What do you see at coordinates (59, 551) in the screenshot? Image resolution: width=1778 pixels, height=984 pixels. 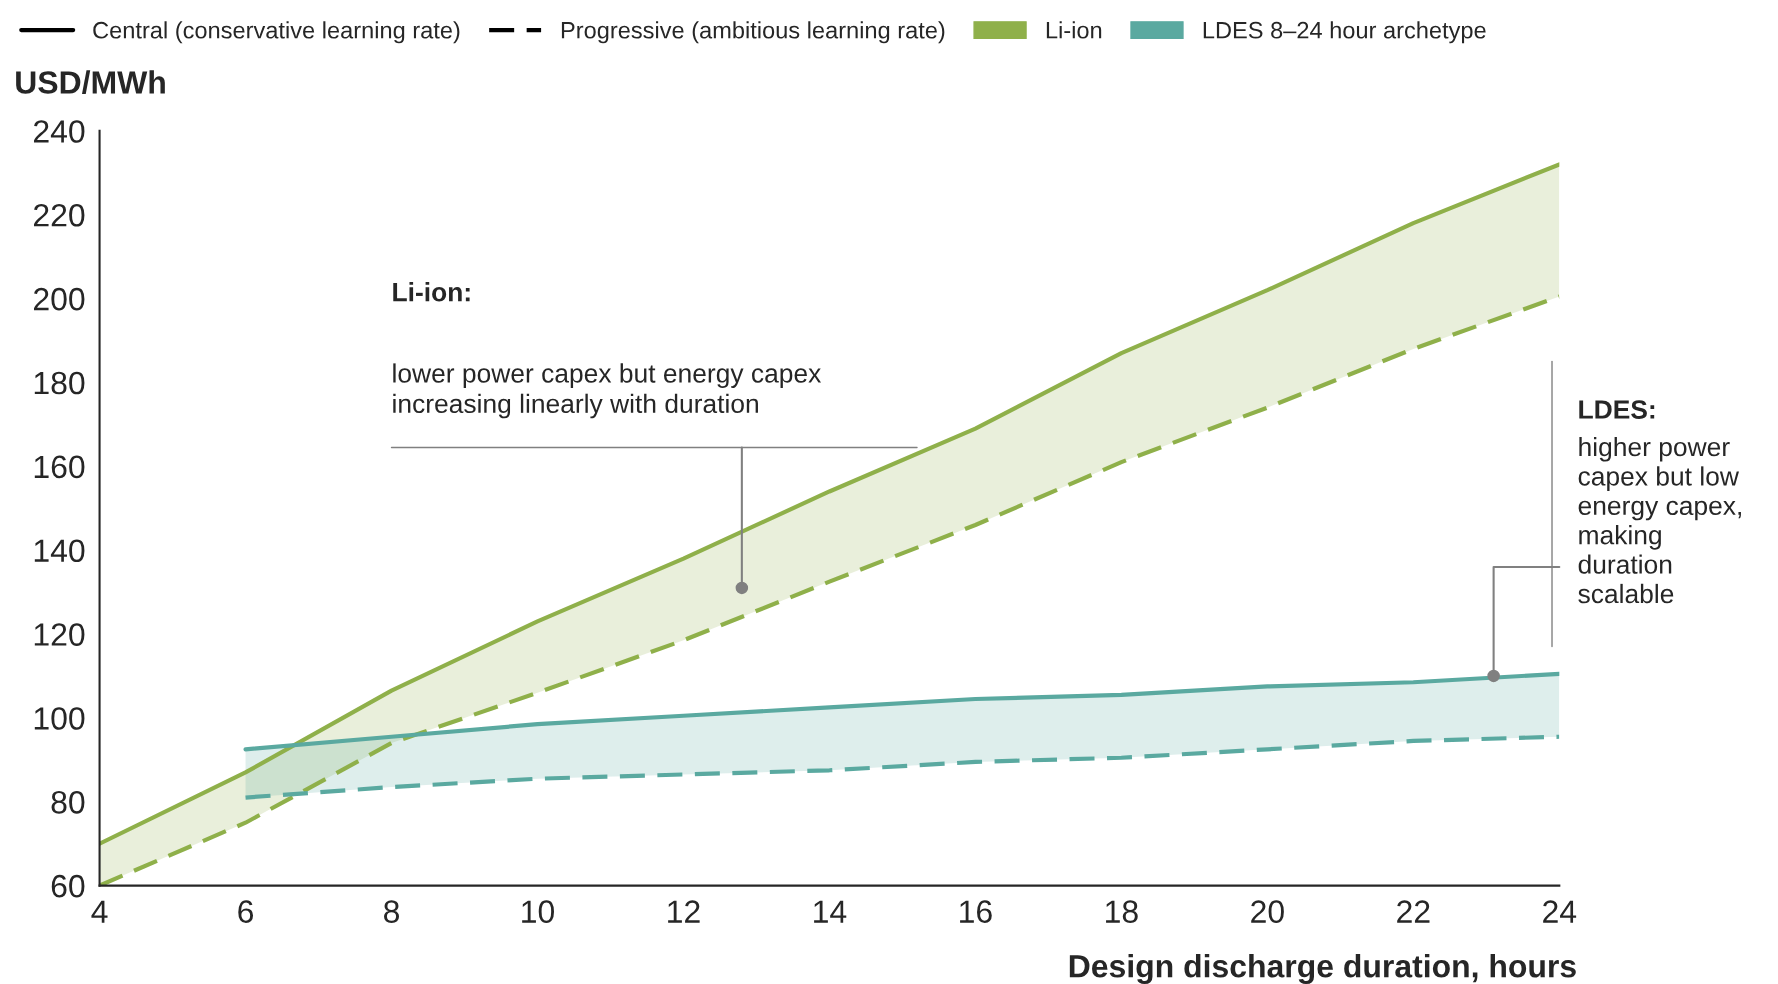 I see `y-tick-label: 140` at bounding box center [59, 551].